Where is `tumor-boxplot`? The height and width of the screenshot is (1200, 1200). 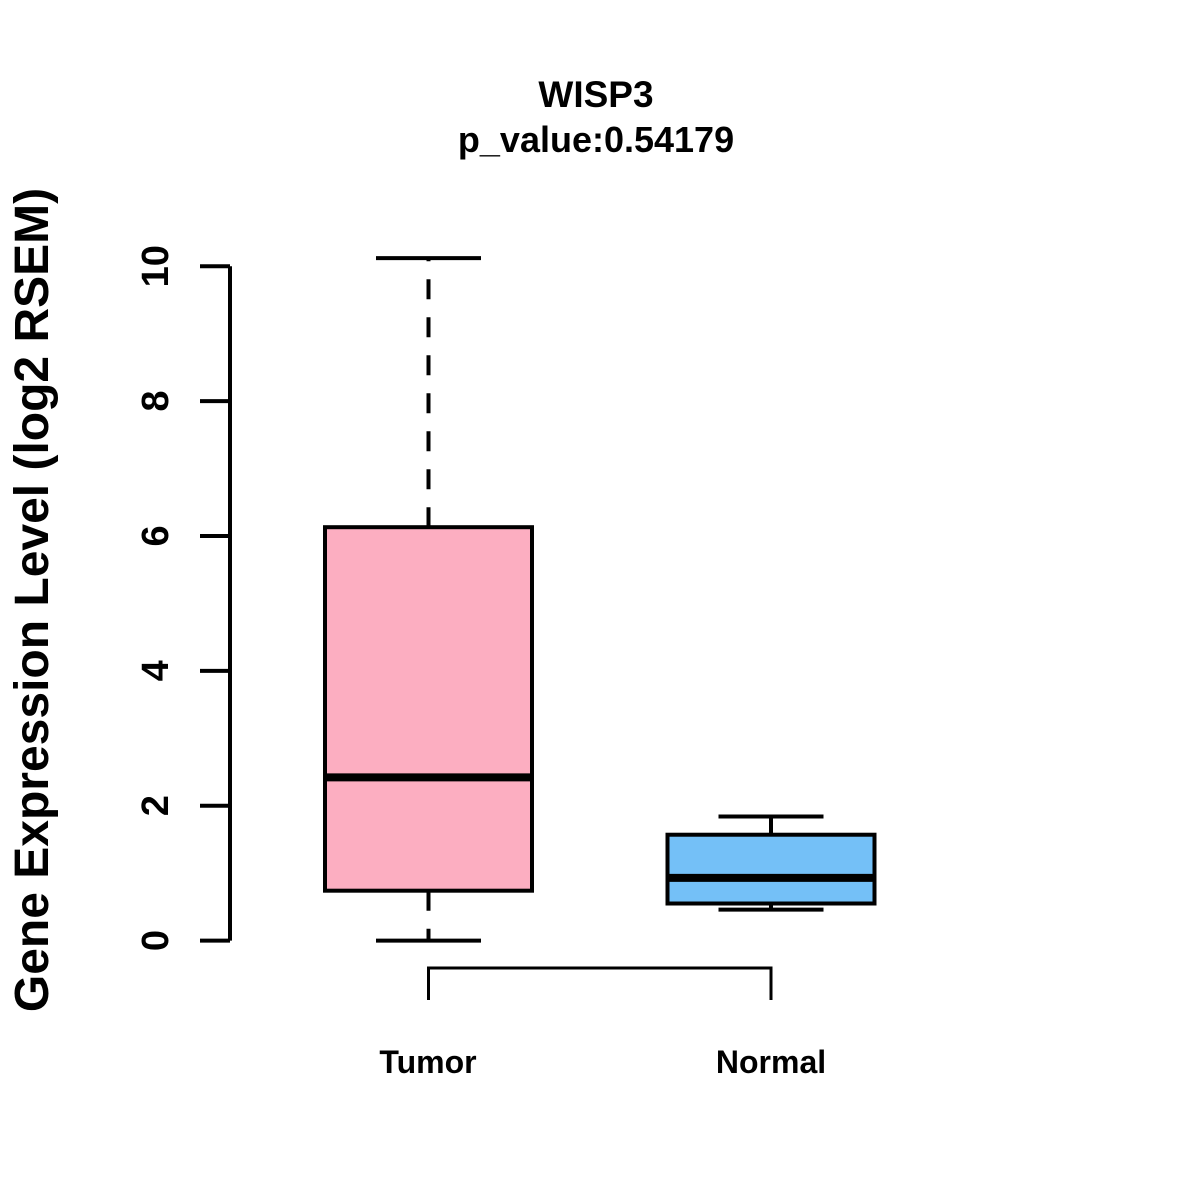
tumor-boxplot is located at coordinates (428, 599).